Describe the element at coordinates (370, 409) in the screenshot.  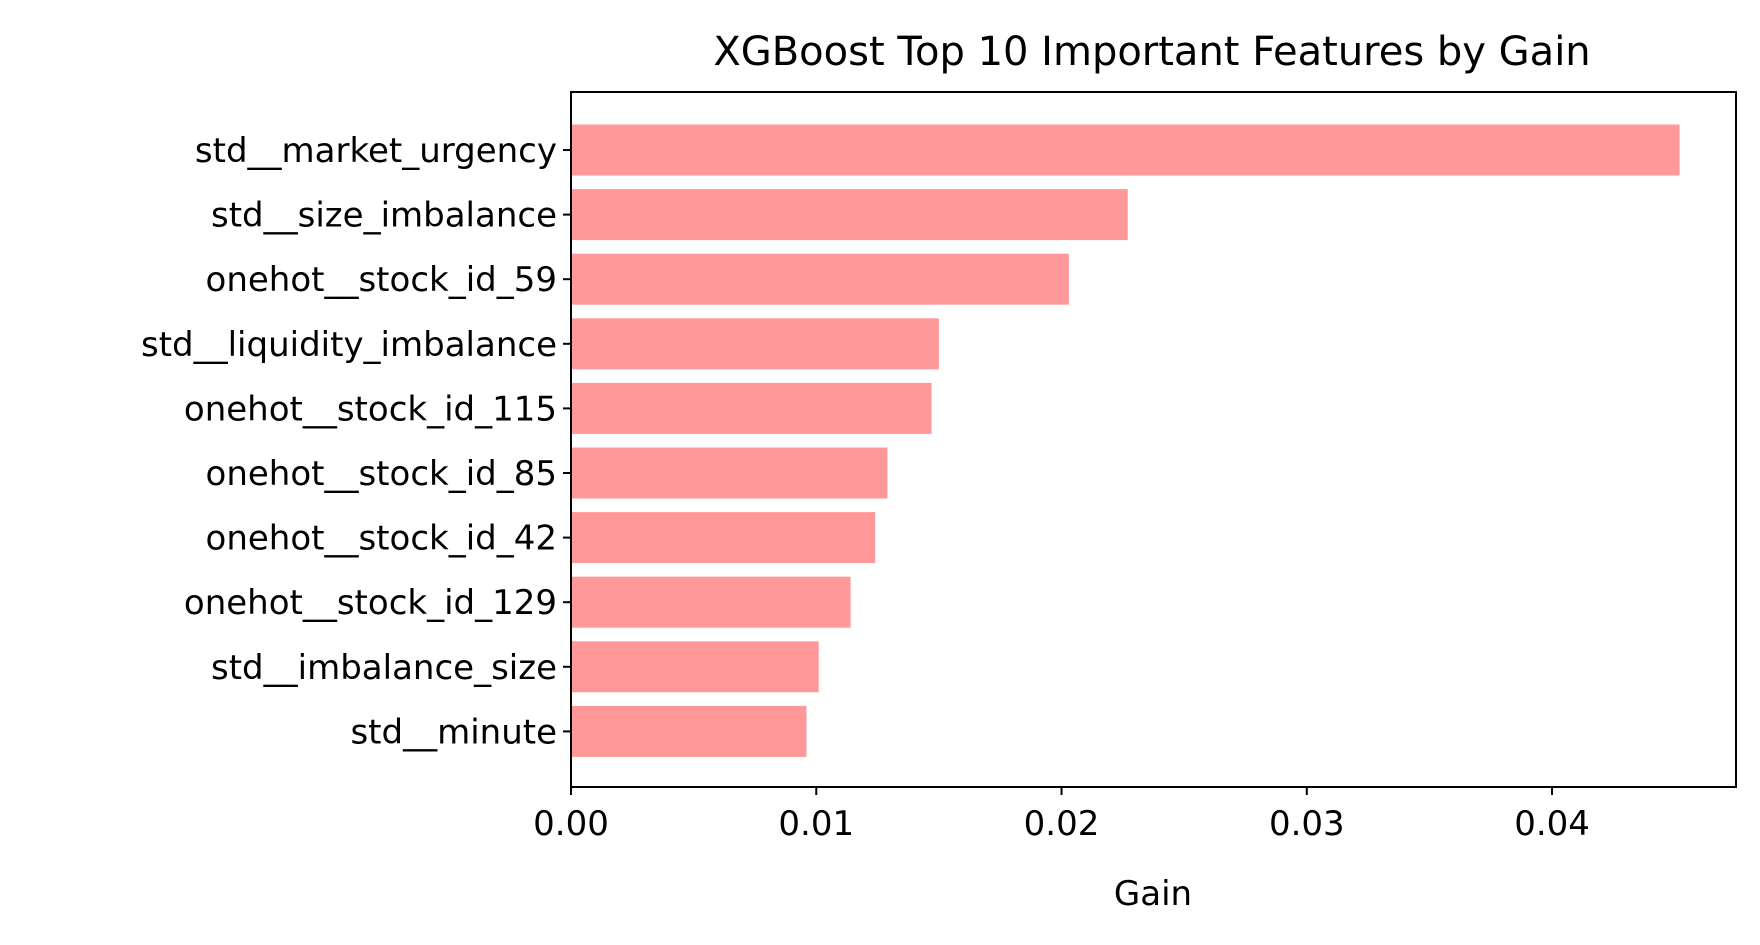
I see `y-tick-label: onehot__stock_id_115` at that location.